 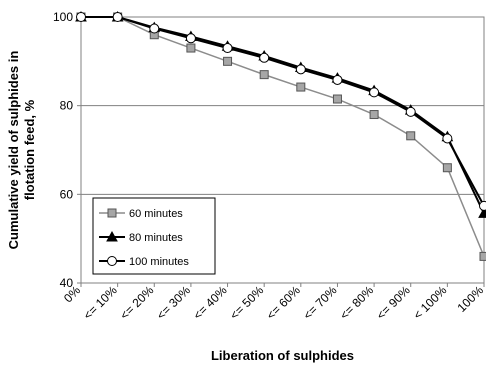 I want to click on y-axis-title-line-1: Cumulative yield of sulphides in, so click(x=13, y=150).